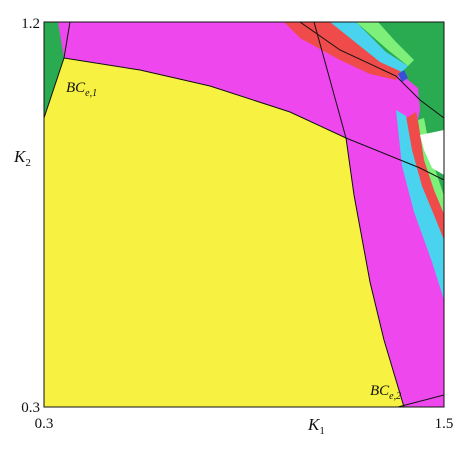 Image resolution: width=474 pixels, height=450 pixels. I want to click on y-axis-label-symbol: K, so click(20, 156).